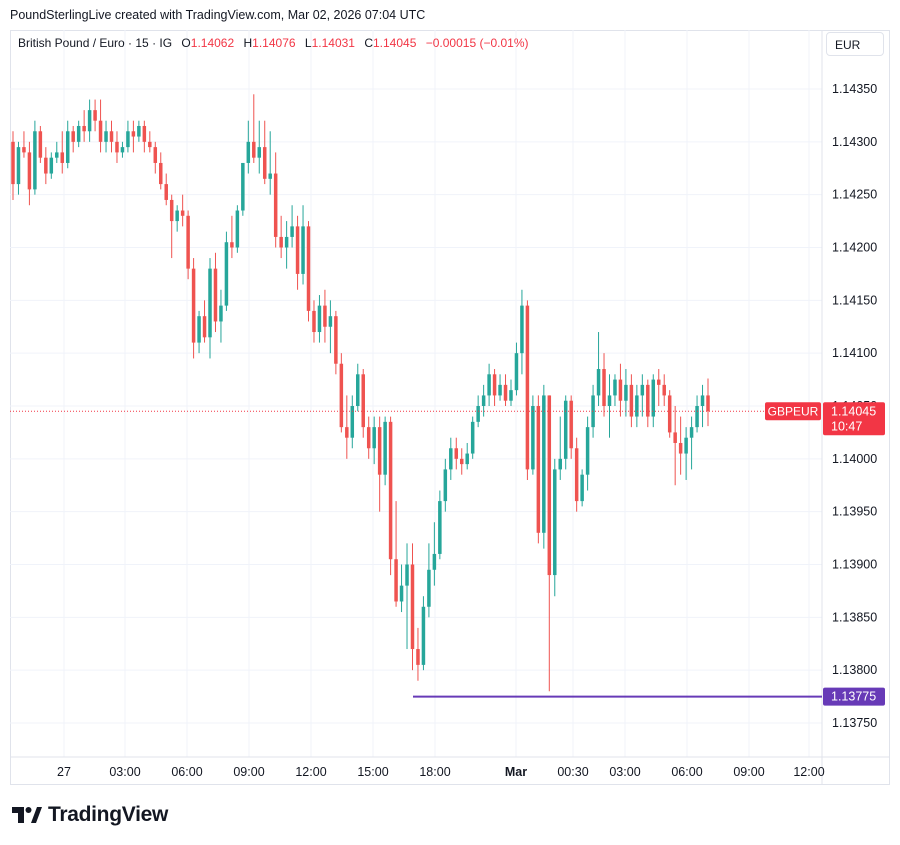 The image size is (900, 845). I want to click on last-price-label: 1.14045, so click(853, 411).